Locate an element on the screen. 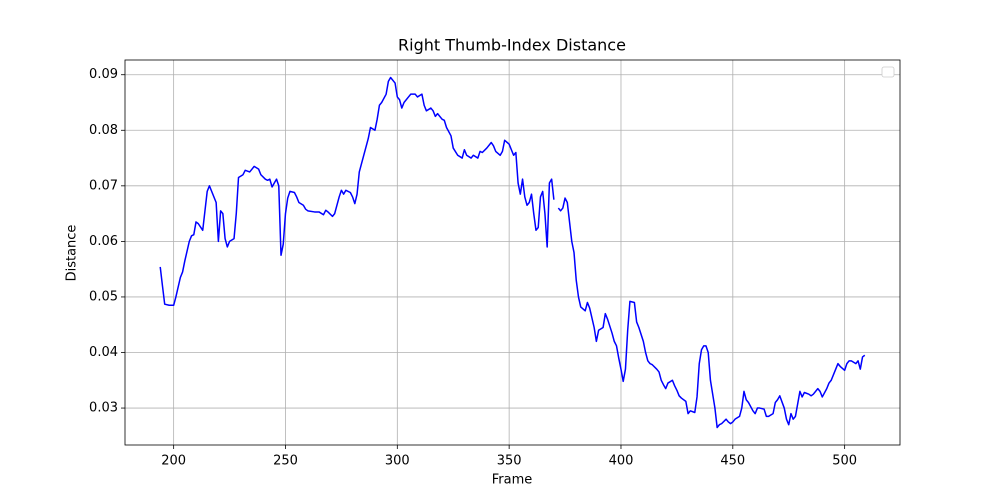  legend is located at coordinates (888, 72).